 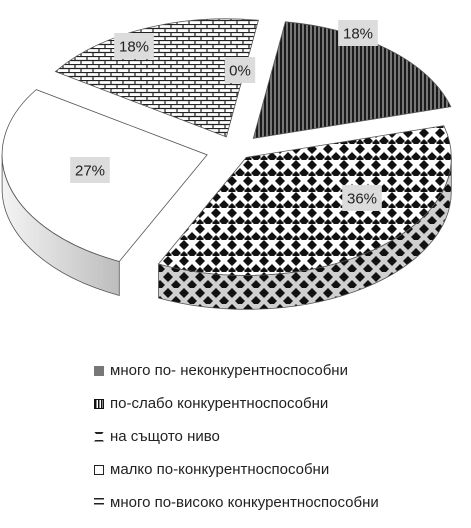 What do you see at coordinates (220, 469) in the screenshot?
I see `legend-label-4: малко по-конкурентноспособни` at bounding box center [220, 469].